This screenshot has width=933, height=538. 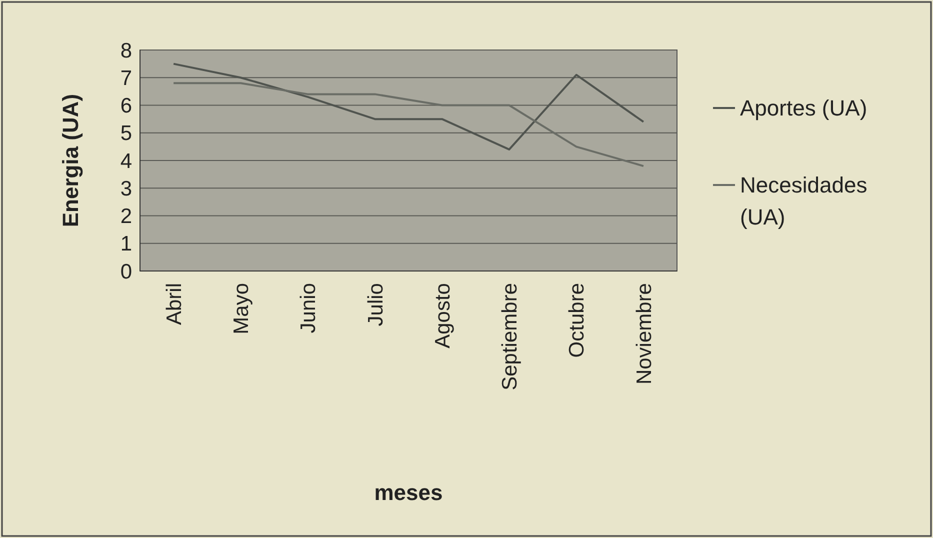 I want to click on x-tick-label: Octubre, so click(x=577, y=320).